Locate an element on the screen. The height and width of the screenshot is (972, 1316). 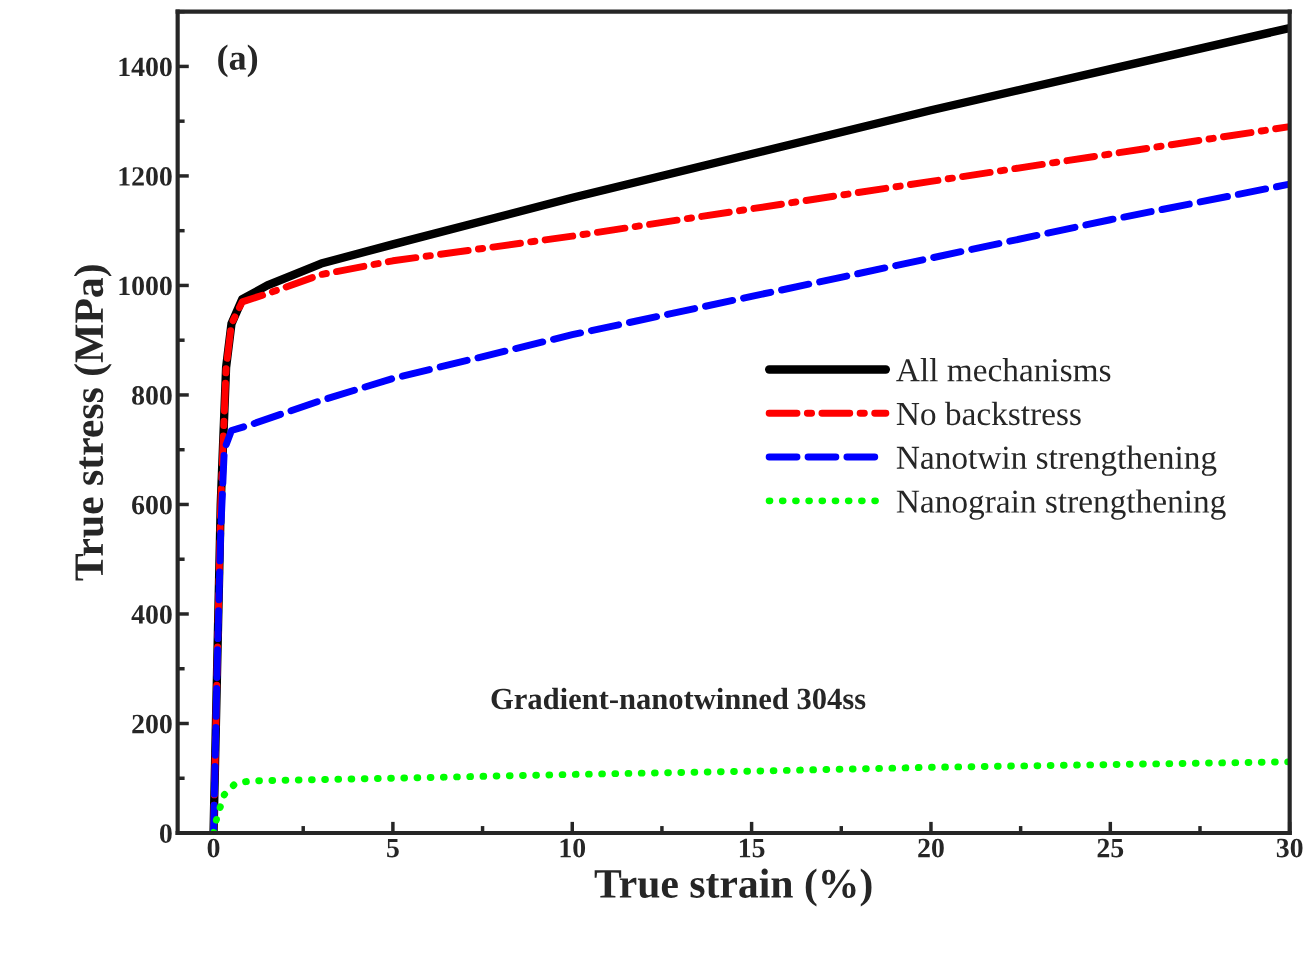
y-axis-title: True stress (MPa) is located at coordinates (92, 423).